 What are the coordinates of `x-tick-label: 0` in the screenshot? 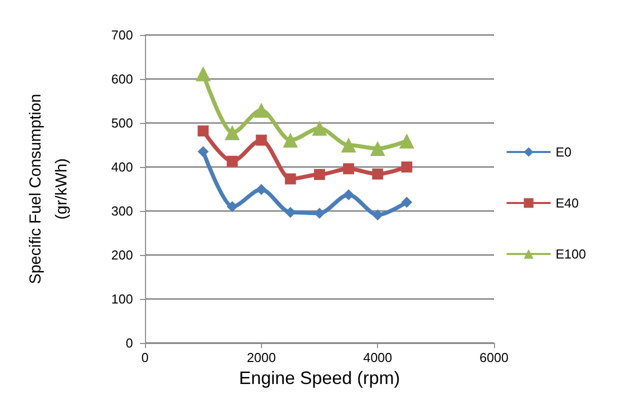 It's located at (145, 357).